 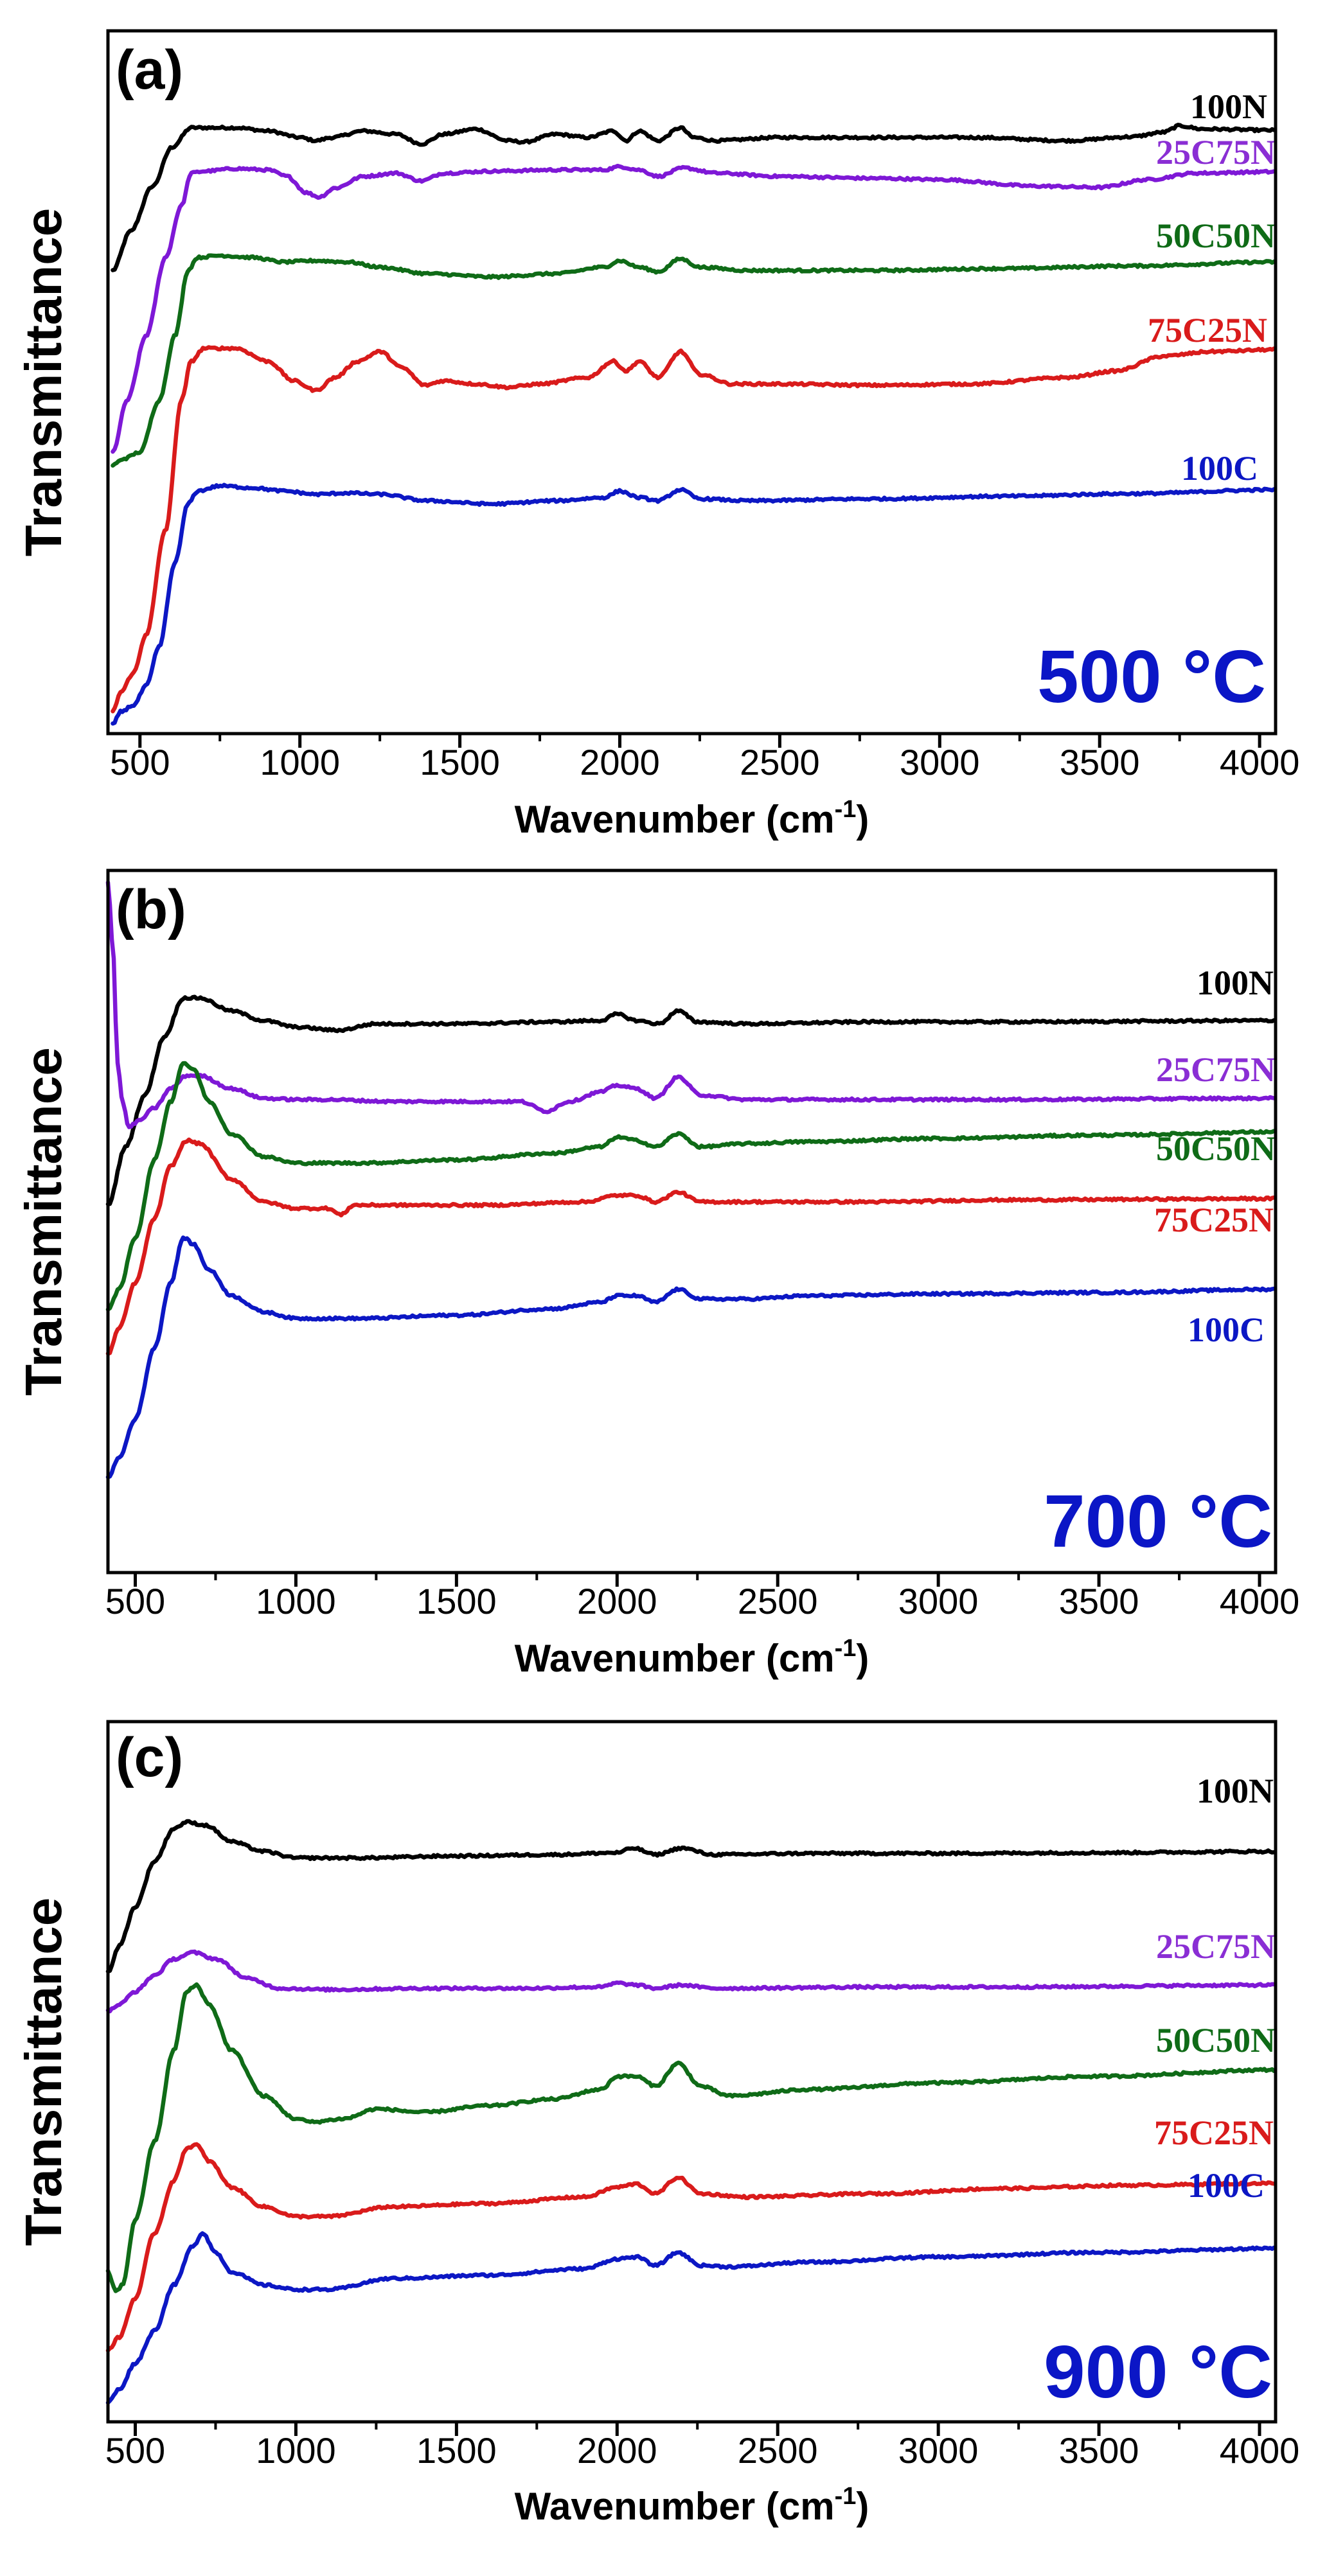 I want to click on panel-letter: (a), so click(x=149, y=70).